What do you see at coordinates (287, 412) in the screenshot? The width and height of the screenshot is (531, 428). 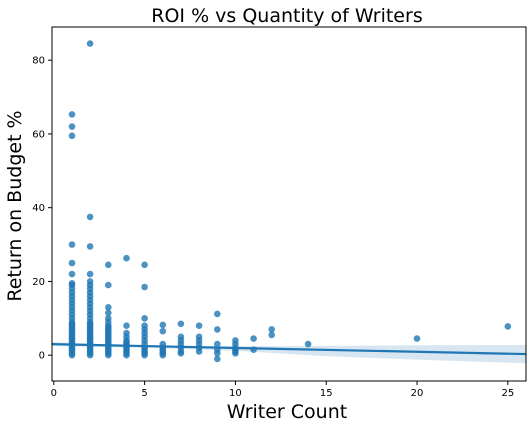 I see `x-axis-label: Writer Count` at bounding box center [287, 412].